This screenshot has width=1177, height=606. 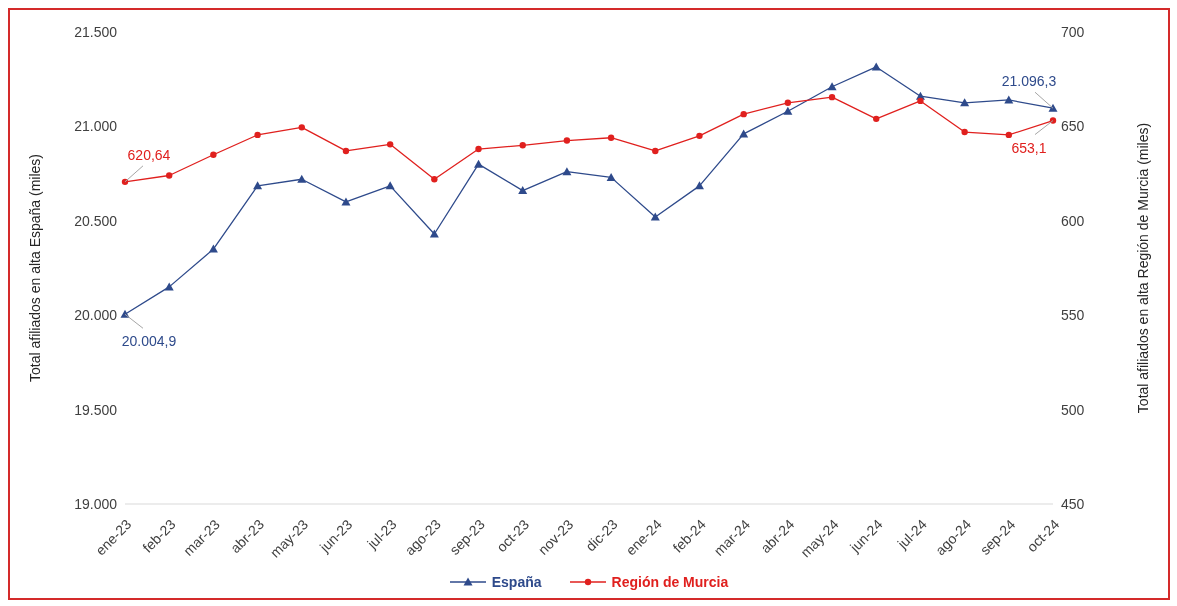 I want to click on y-tick-label: 21.500, so click(x=96, y=31).